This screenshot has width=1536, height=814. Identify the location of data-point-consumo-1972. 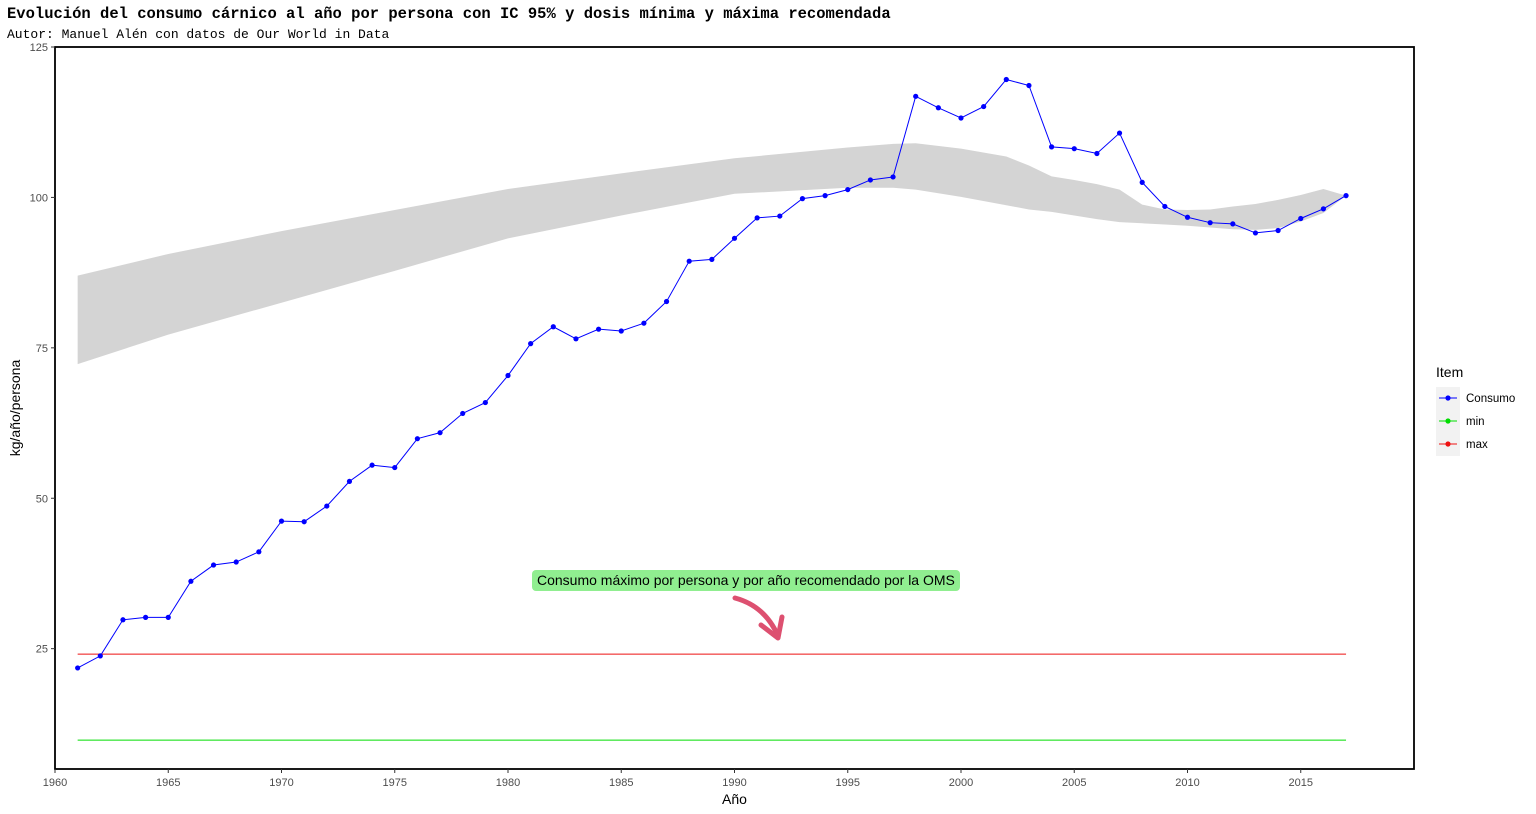
(327, 506).